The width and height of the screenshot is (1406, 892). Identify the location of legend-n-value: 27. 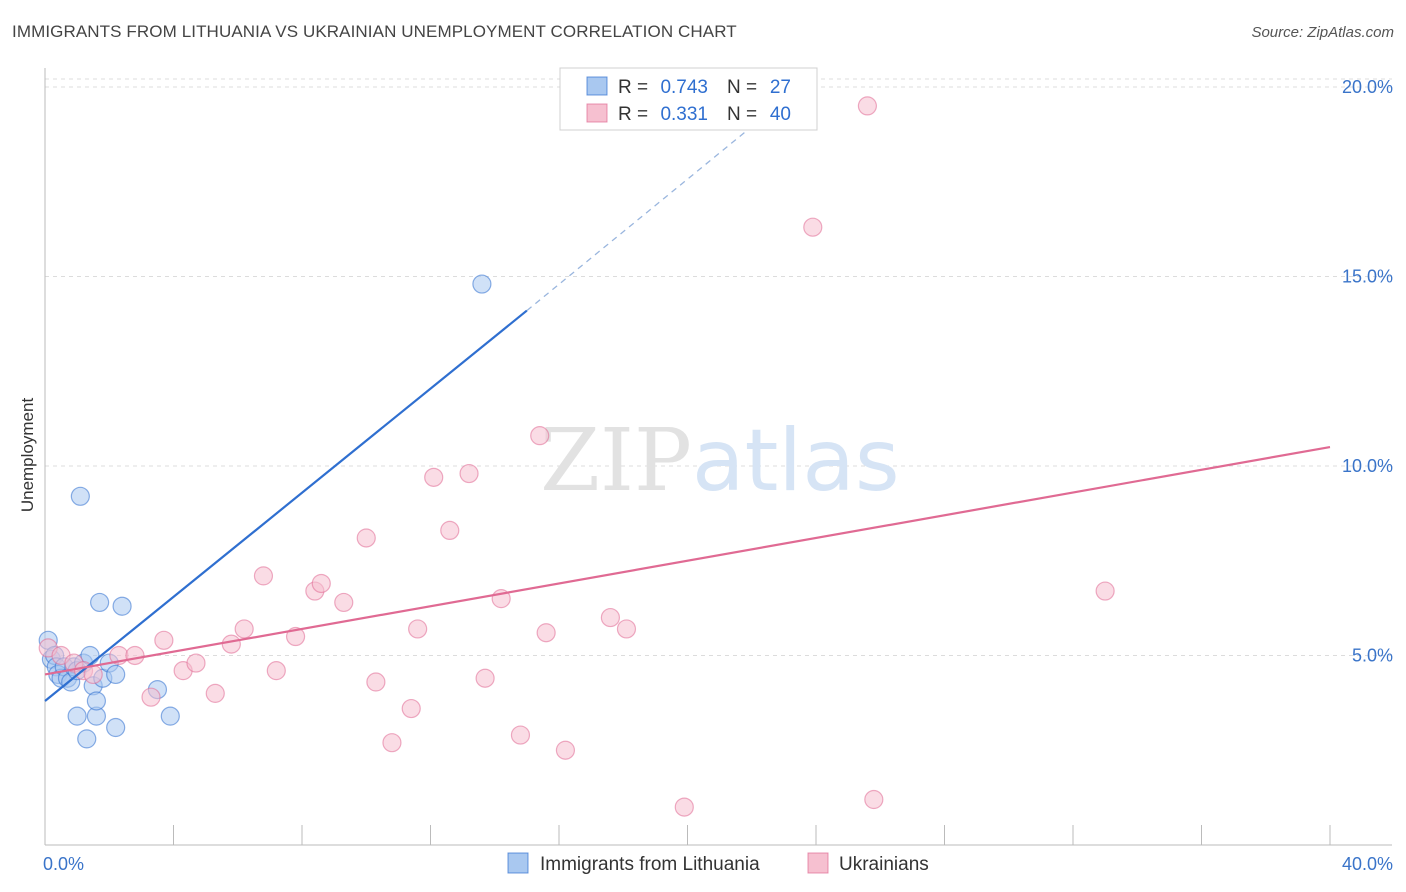
(780, 87).